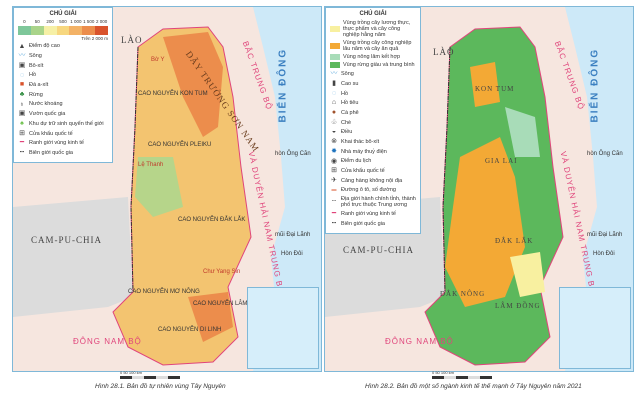 The width and height of the screenshot is (640, 407). What do you see at coordinates (350, 112) in the screenshot?
I see `legend-label: Cà phê` at bounding box center [350, 112].